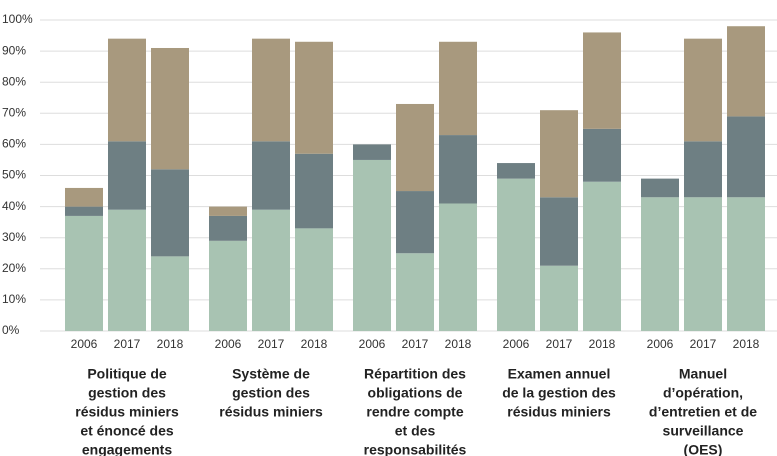  I want to click on y-tick-label: 0%, so click(11, 330).